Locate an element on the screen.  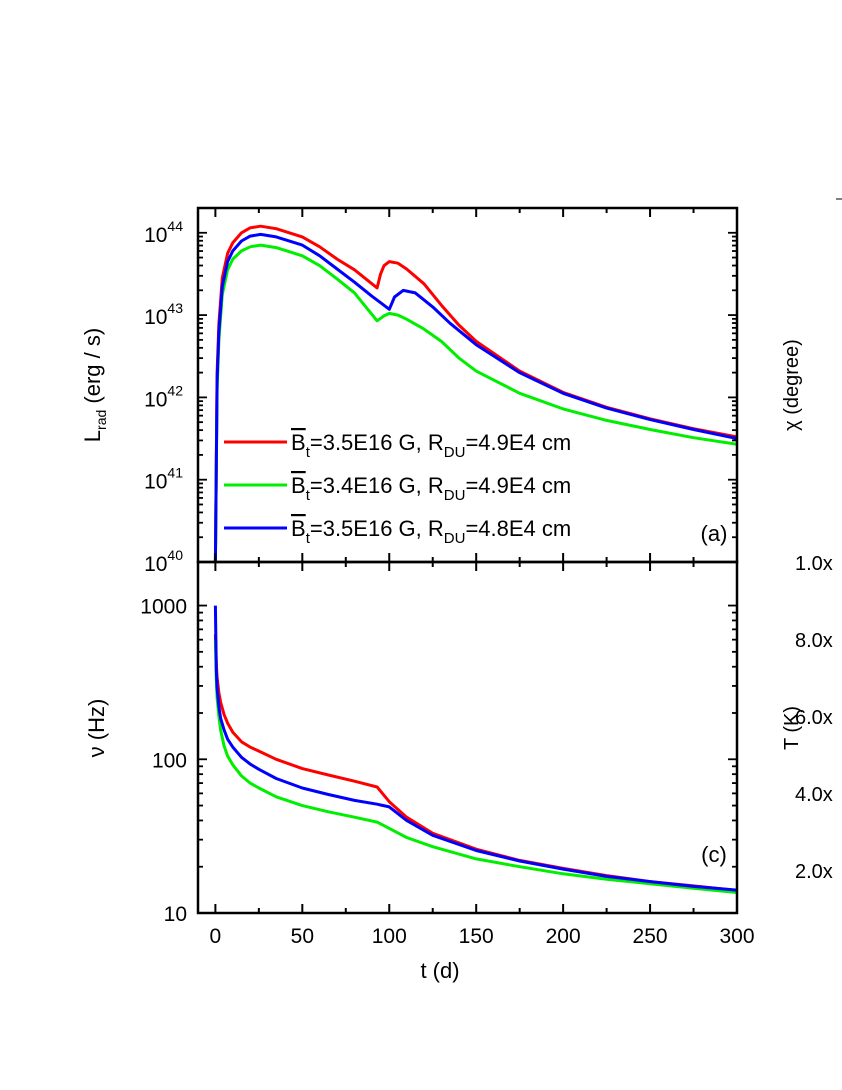
x-tick-label: 50 is located at coordinates (302, 936).